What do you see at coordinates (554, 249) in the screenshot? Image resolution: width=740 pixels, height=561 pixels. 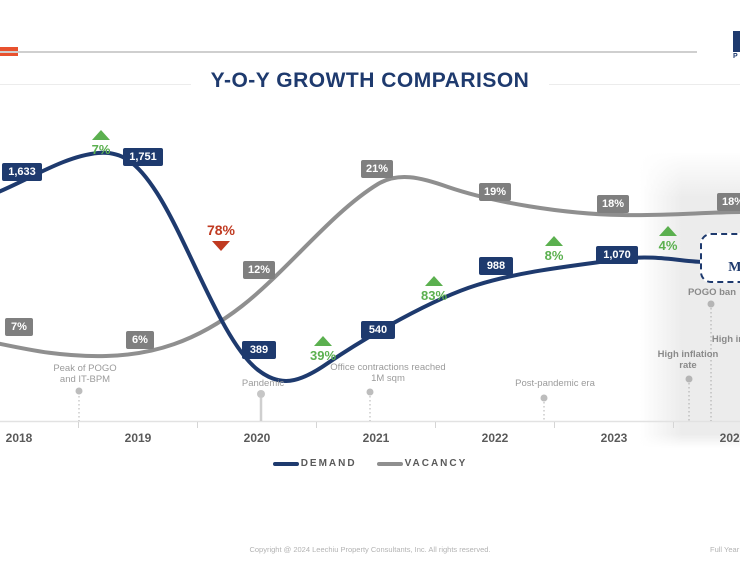 I see `growth-marker-2023: 8%` at bounding box center [554, 249].